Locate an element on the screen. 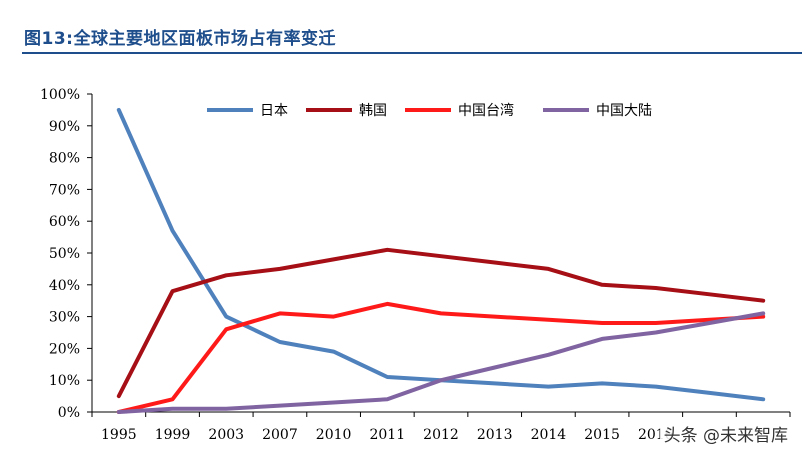  x-tick-label: 2003 is located at coordinates (226, 435).